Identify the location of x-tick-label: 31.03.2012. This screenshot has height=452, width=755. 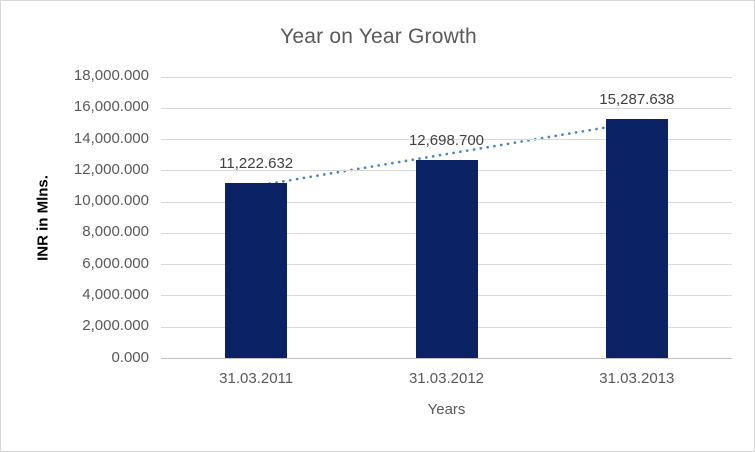
(446, 378).